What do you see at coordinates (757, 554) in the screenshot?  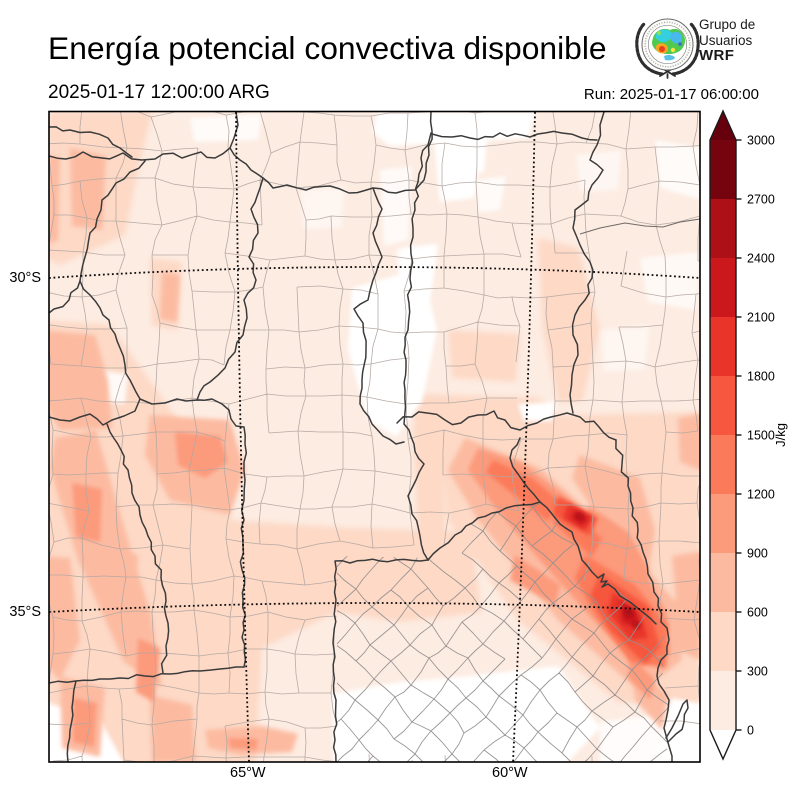 I see `svg-text: 900` at bounding box center [757, 554].